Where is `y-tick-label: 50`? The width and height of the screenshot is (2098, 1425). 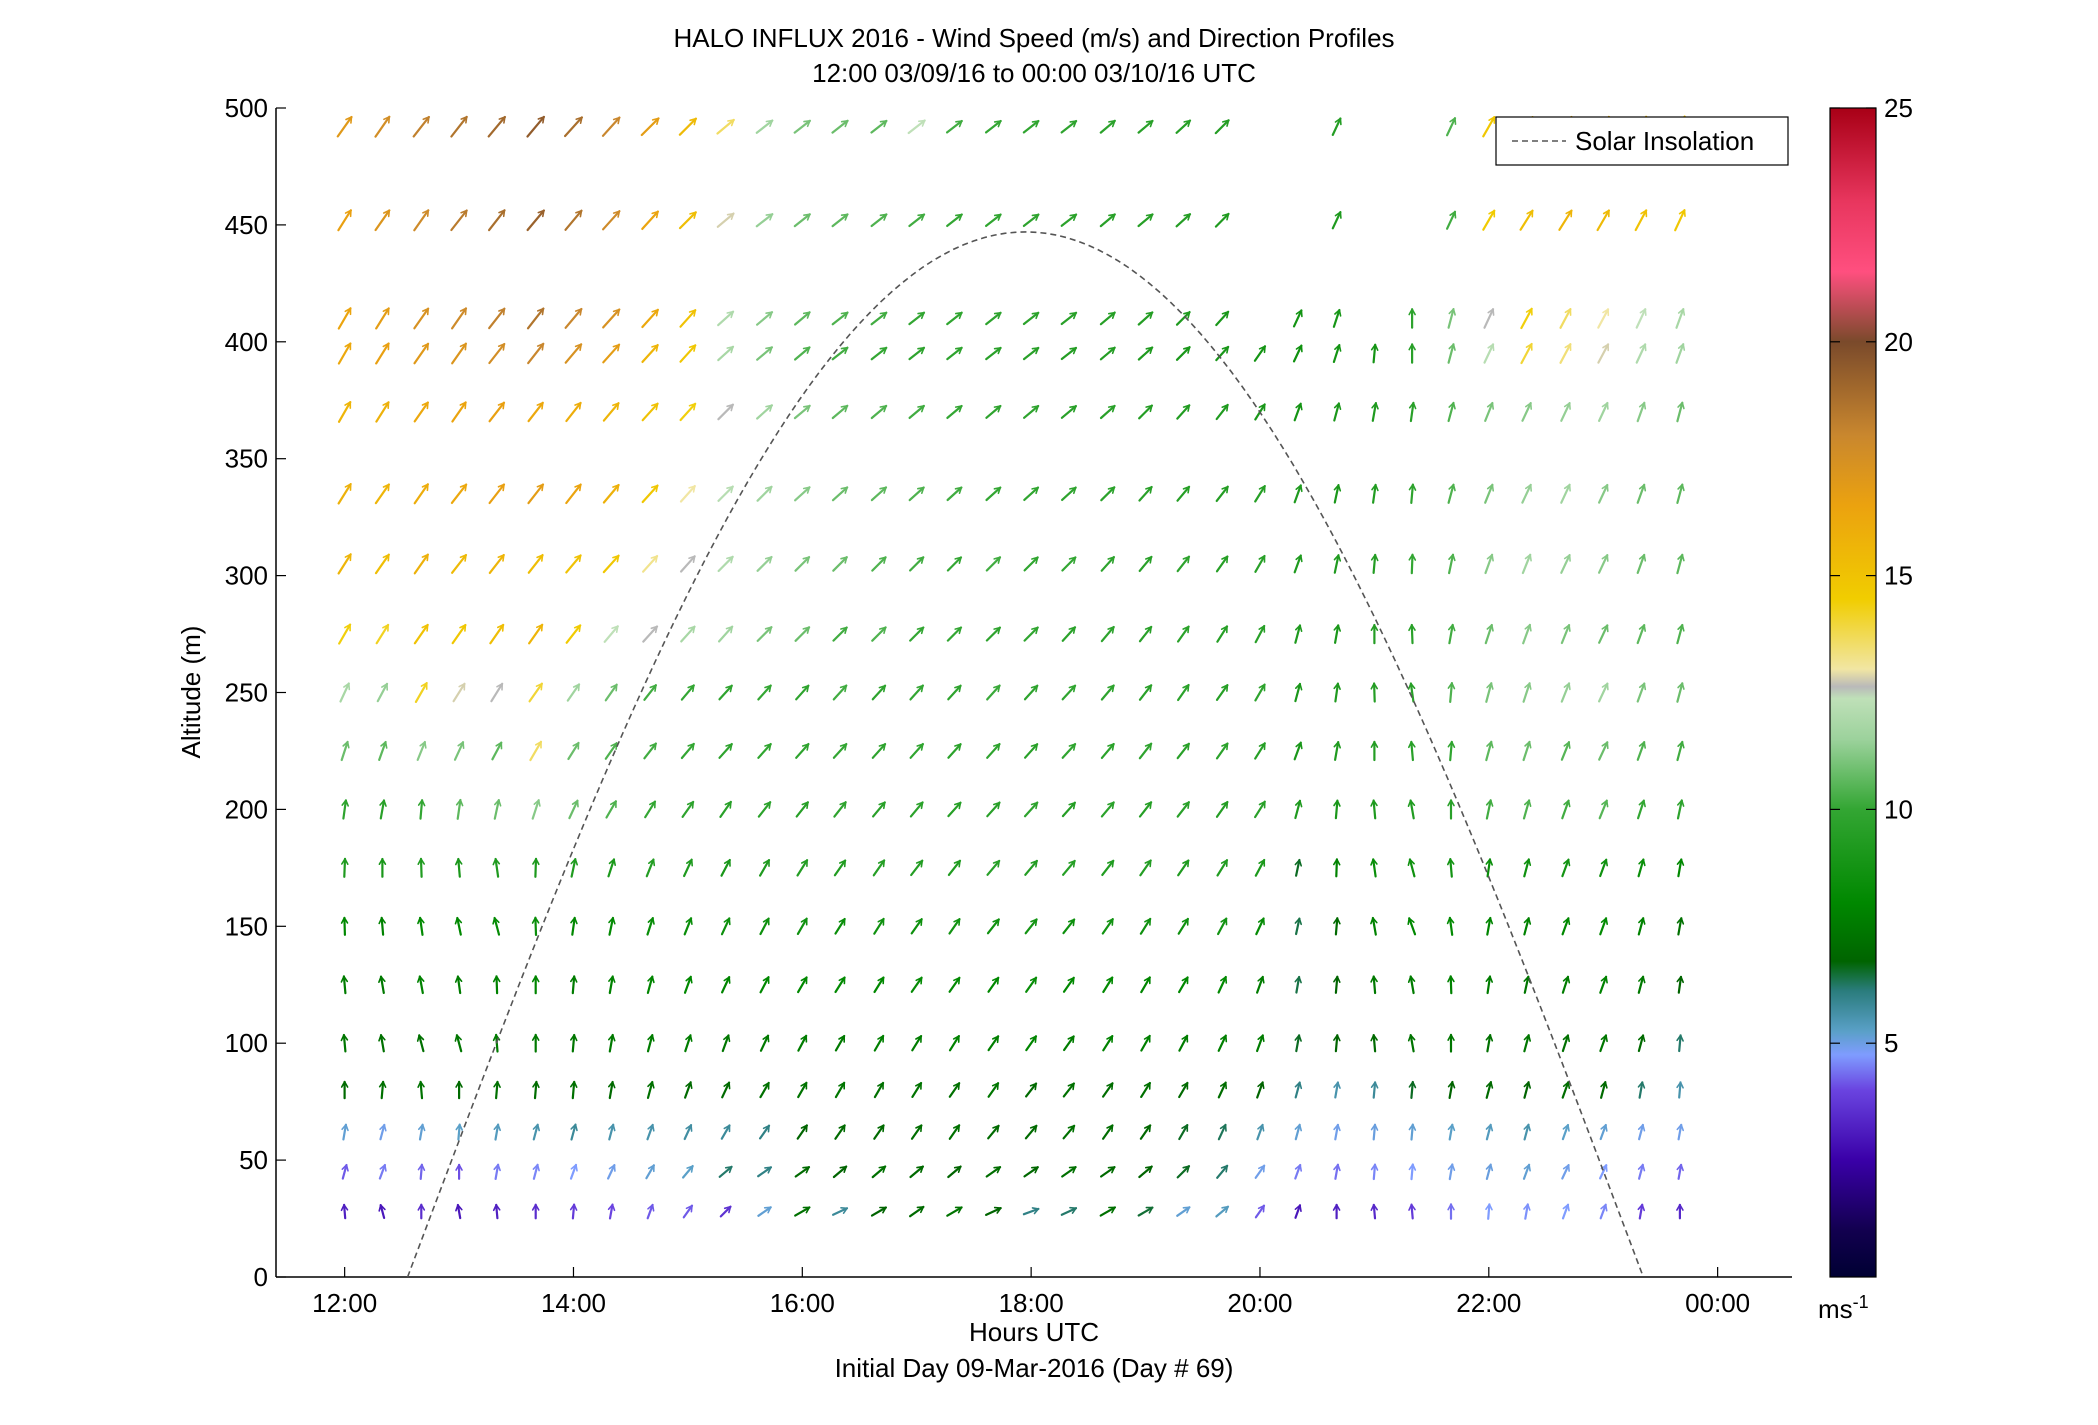 y-tick-label: 50 is located at coordinates (253, 1160).